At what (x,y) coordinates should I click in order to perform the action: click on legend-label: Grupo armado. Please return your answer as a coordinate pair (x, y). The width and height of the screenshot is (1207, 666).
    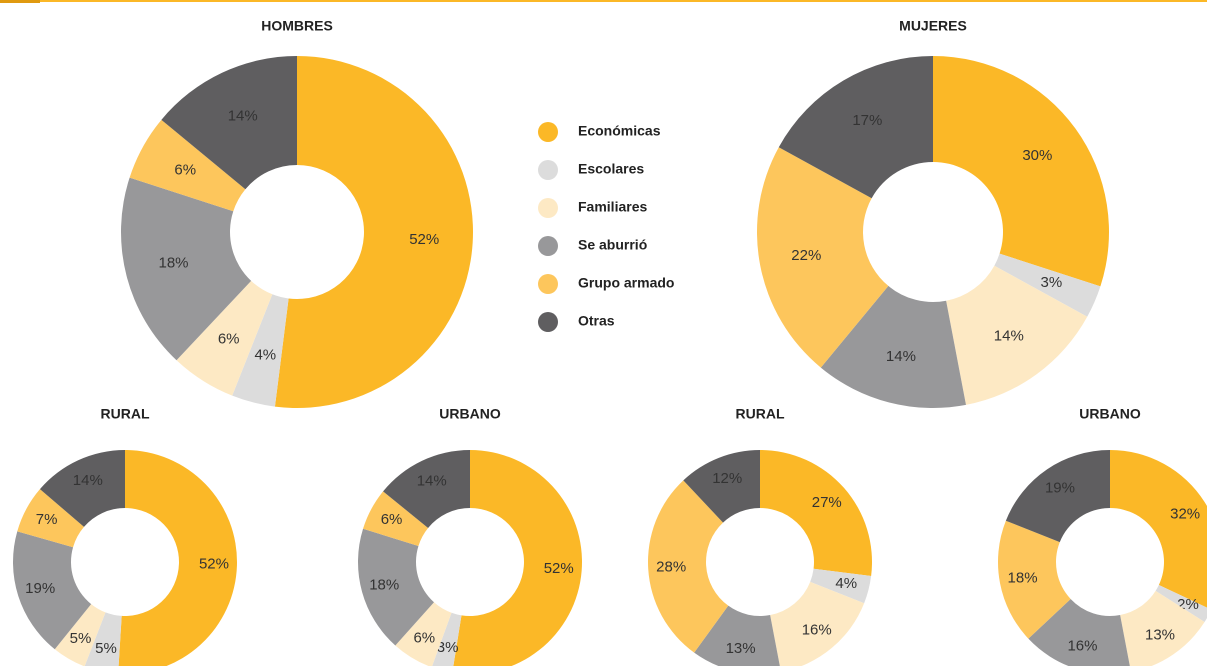
    Looking at the image, I should click on (626, 283).